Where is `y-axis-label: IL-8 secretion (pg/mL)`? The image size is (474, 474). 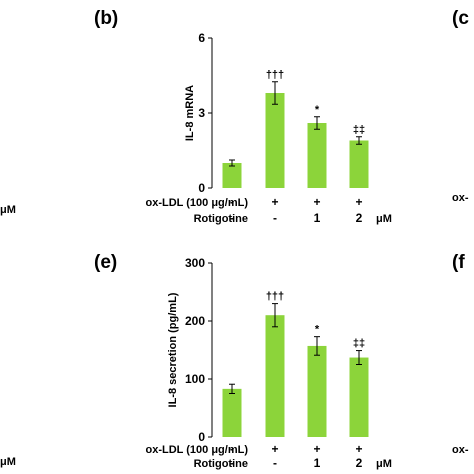
y-axis-label: IL-8 secretion (pg/mL) is located at coordinates (173, 349).